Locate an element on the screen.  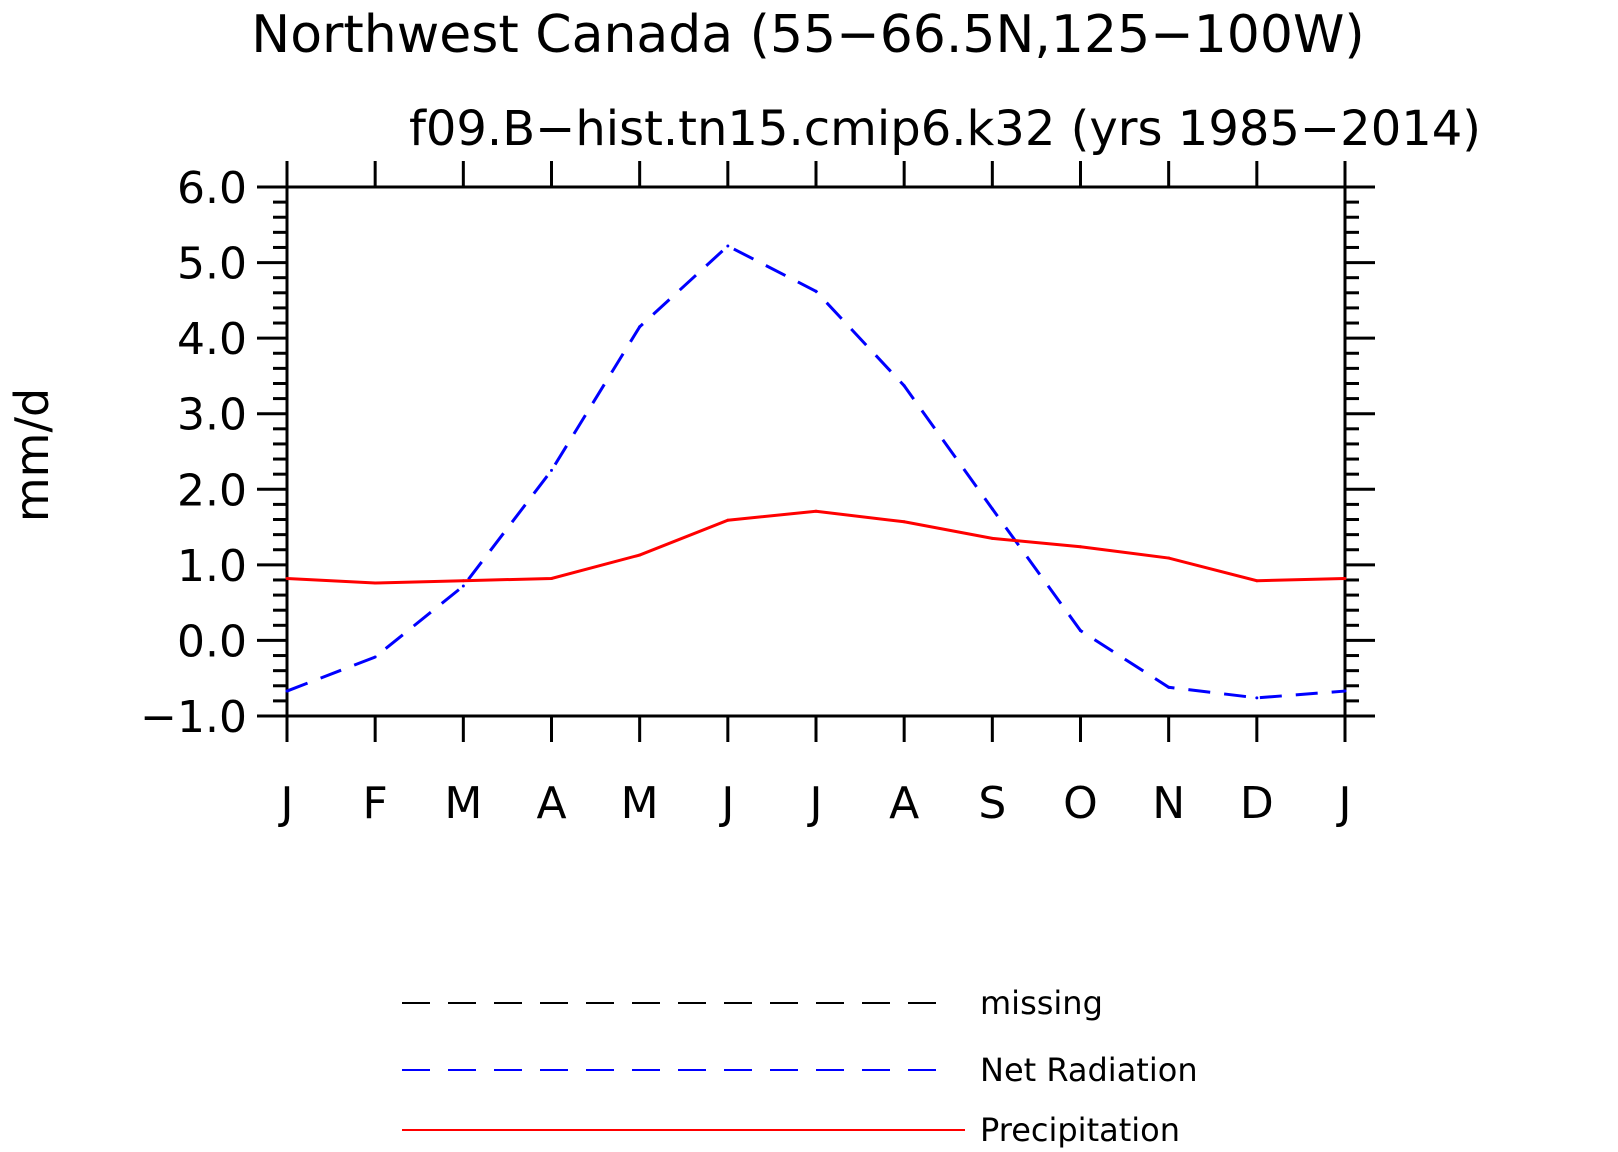
x-tick-label: S is located at coordinates (992, 803).